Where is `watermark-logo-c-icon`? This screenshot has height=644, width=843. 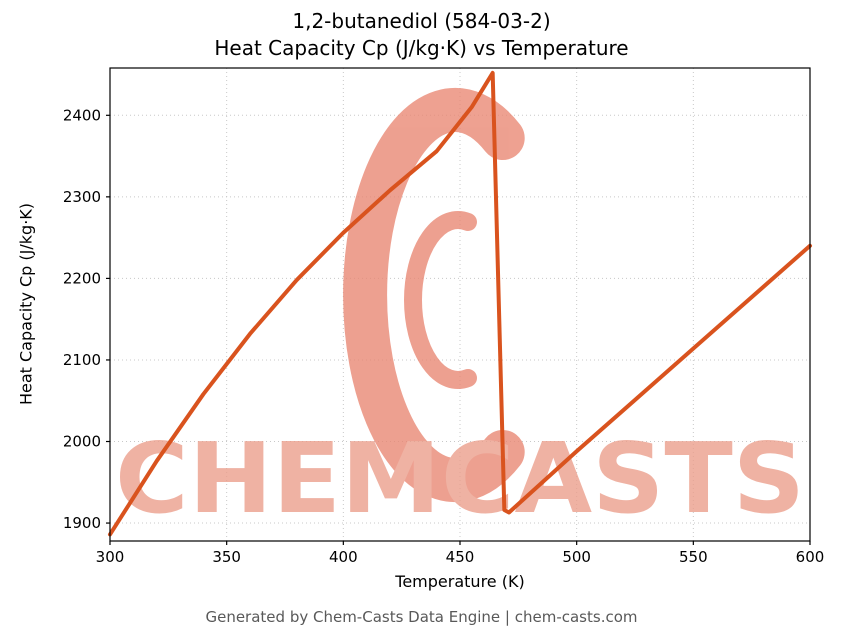 watermark-logo-c-icon is located at coordinates (434, 295).